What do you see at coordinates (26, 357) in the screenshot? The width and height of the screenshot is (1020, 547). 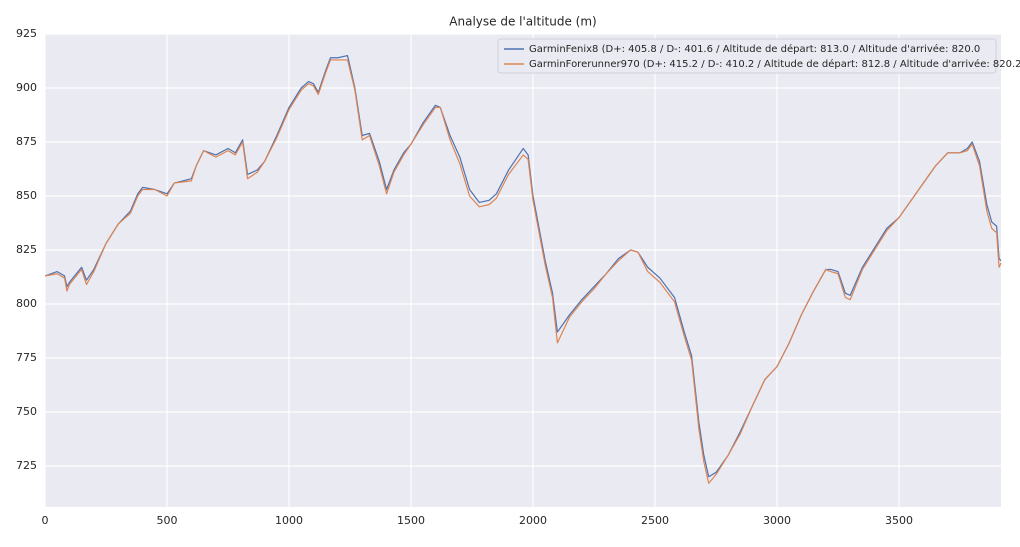 I see `y-tick-label: 775` at bounding box center [26, 357].